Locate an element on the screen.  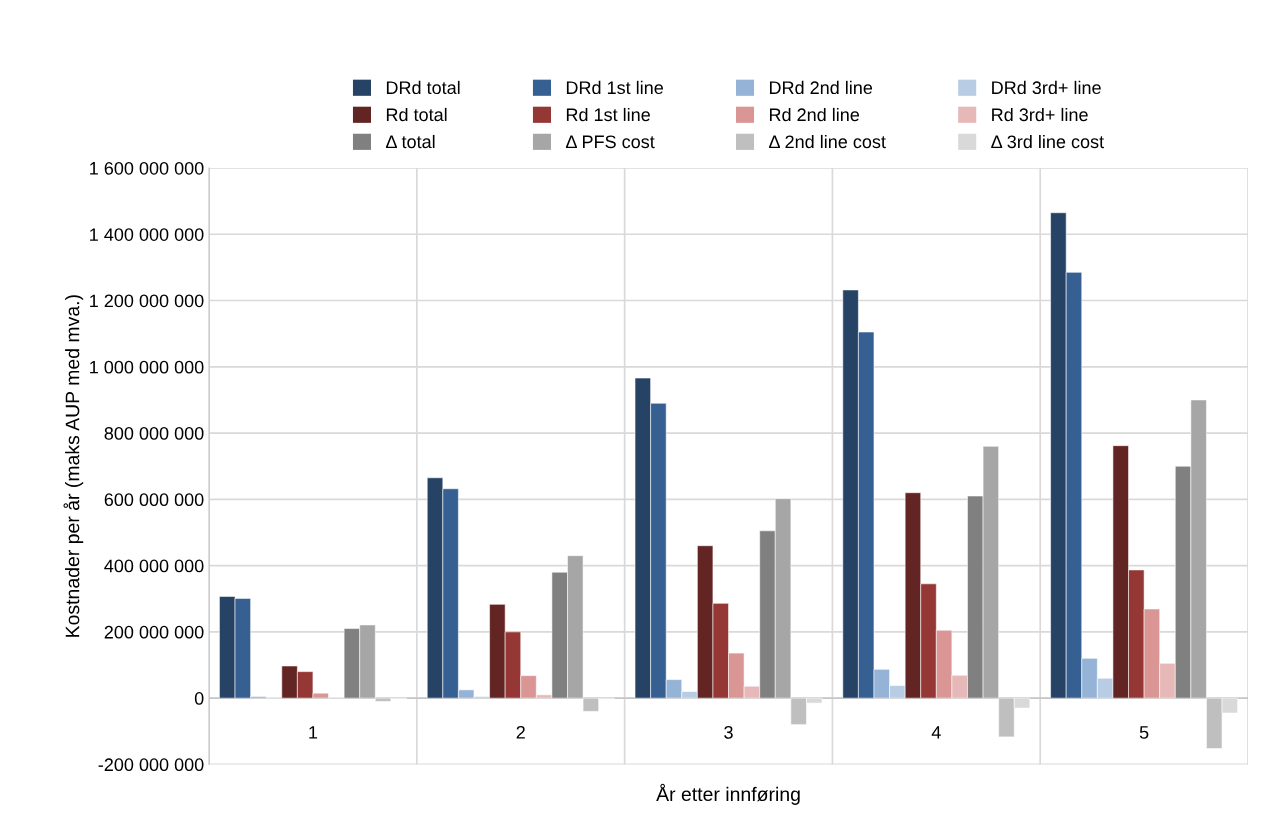
x-tick-label: 1 is located at coordinates (313, 732).